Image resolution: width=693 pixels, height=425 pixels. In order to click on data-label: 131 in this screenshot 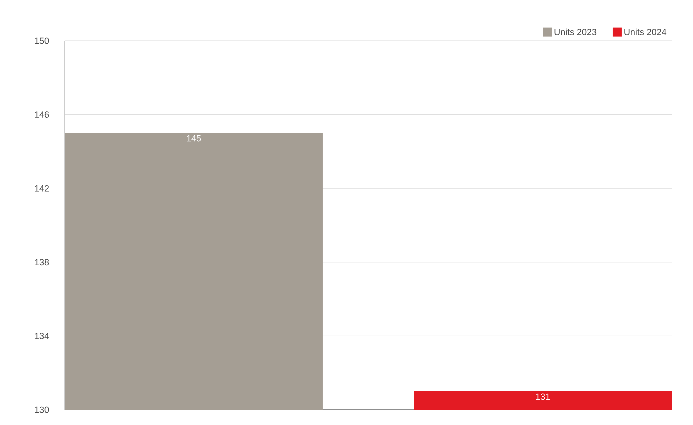, I will do `click(543, 397)`.